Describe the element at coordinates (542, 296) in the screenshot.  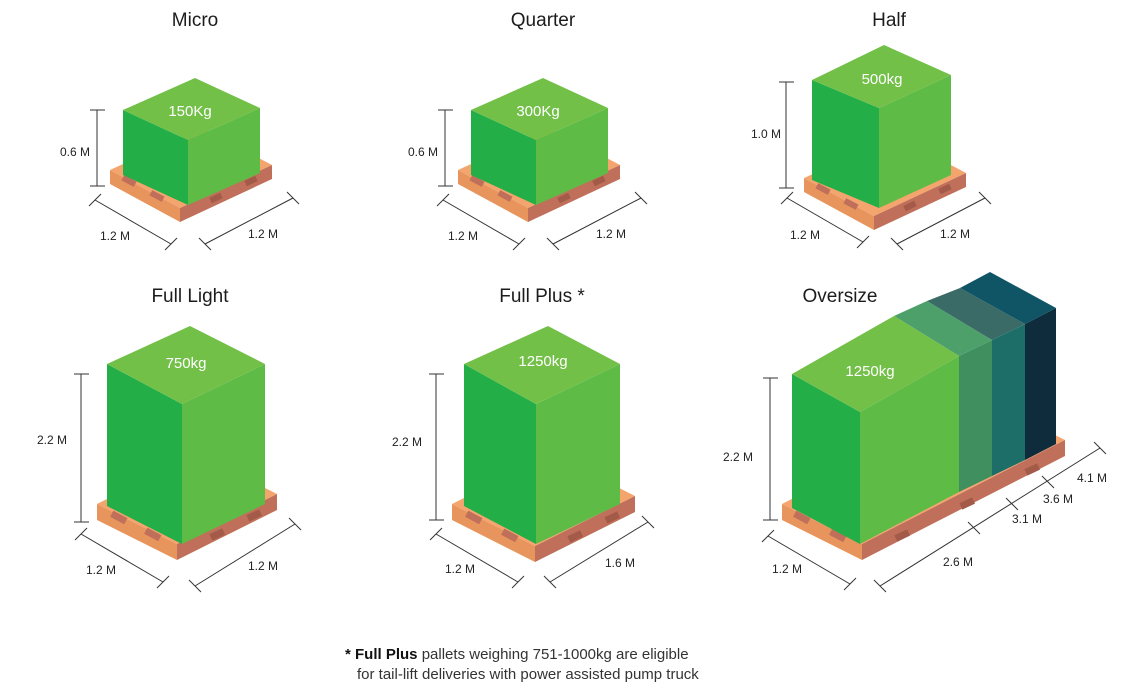
I see `panel-title: Full Plus *` at that location.